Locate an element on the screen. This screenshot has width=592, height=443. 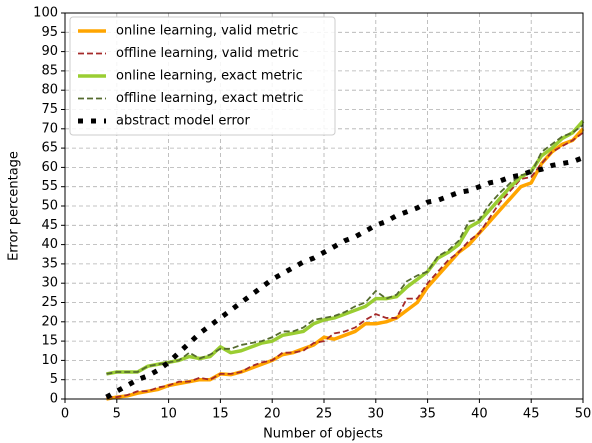
y-tick-label: 90 is located at coordinates (49, 51).